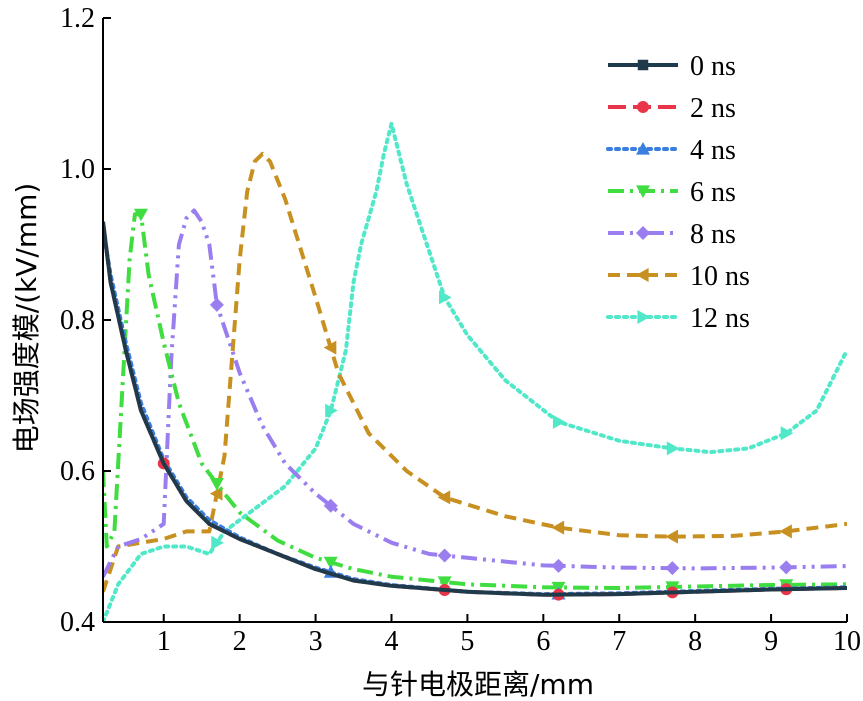 This screenshot has width=863, height=701. Describe the element at coordinates (643, 317) in the screenshot. I see `legend-marker-12-ns` at that location.